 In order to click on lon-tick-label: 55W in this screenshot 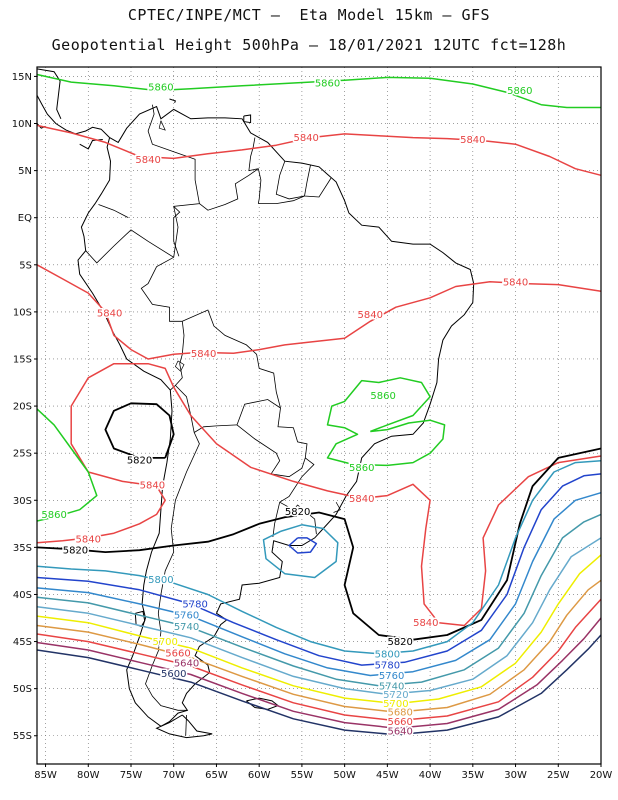, I will do `click(302, 775)`.